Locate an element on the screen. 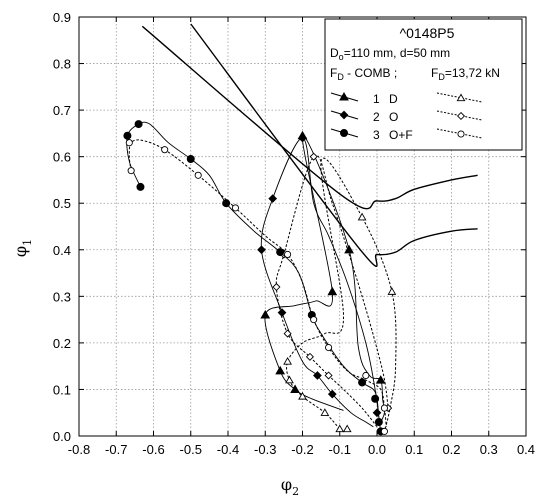  x-tick-label: 0.0 is located at coordinates (377, 449).